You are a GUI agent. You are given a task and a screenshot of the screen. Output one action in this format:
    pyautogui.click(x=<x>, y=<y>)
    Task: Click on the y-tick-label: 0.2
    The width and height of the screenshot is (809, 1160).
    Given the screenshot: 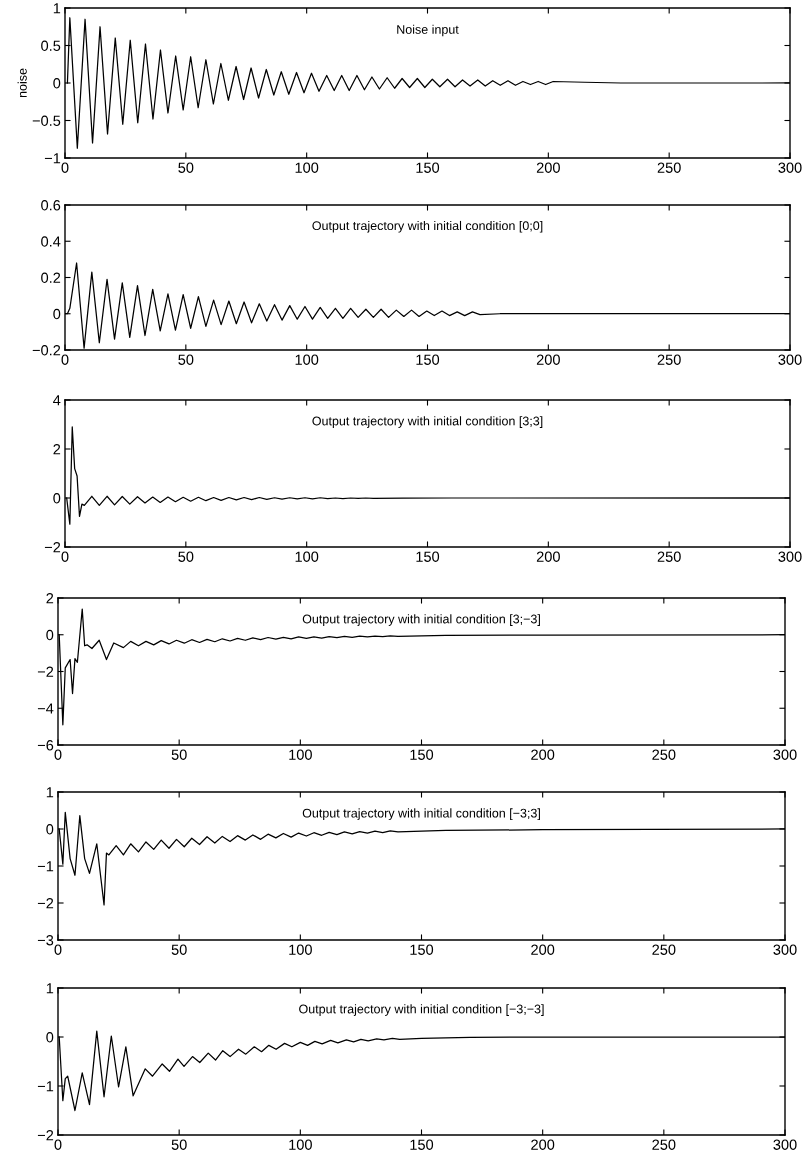 What is the action you would take?
    pyautogui.click(x=51, y=277)
    